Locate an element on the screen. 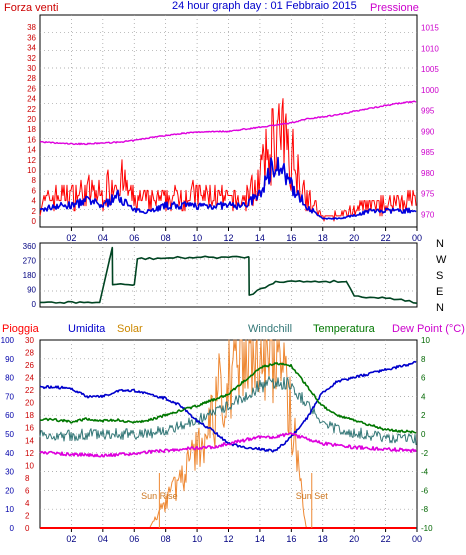 This screenshot has height=555, width=466. temperature-tick-label: 4 is located at coordinates (423, 396).